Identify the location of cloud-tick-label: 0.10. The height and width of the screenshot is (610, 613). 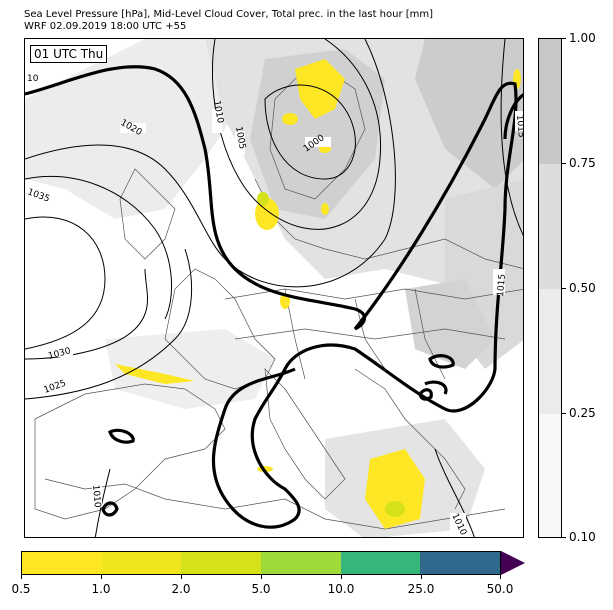
(582, 537).